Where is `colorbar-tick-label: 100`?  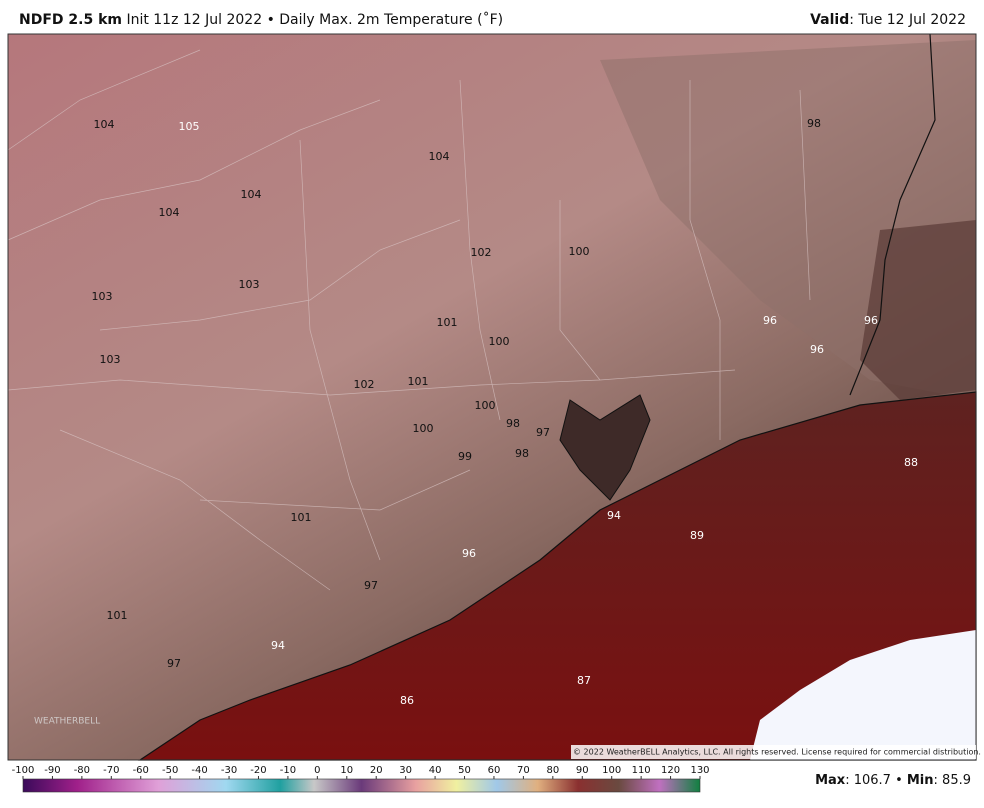
colorbar-tick-label: 100 is located at coordinates (611, 770).